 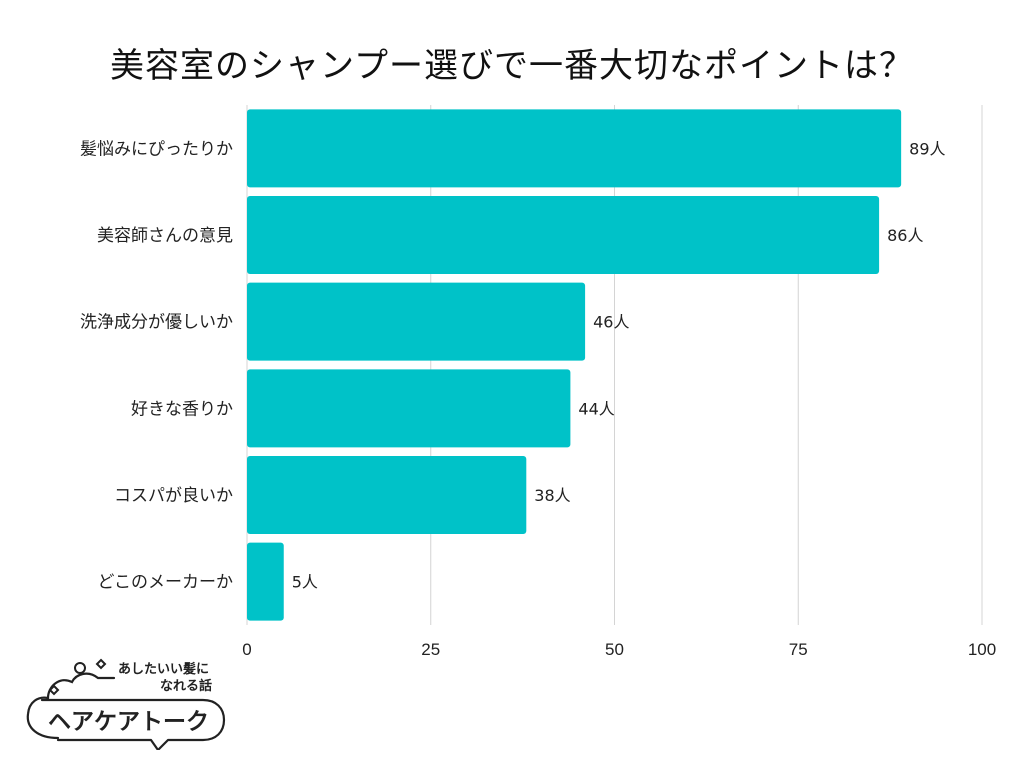 I want to click on logo-speech-bubble, so click(x=133, y=724).